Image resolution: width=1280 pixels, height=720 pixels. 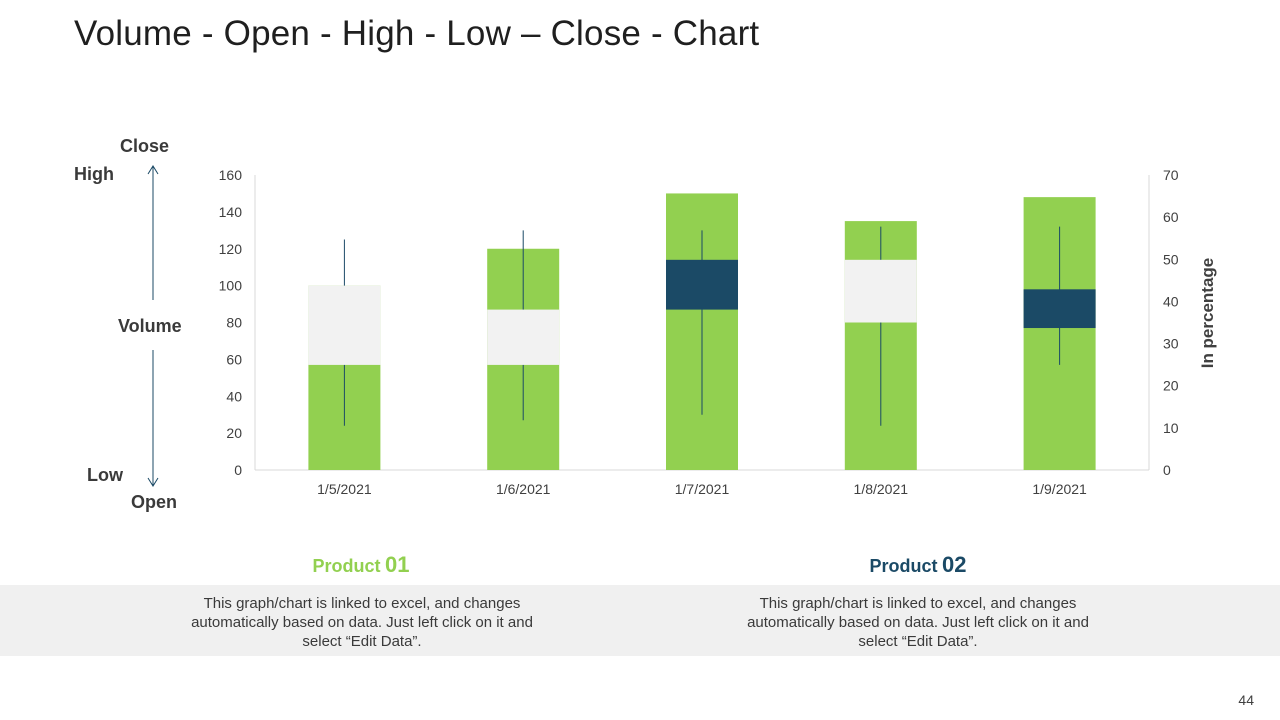 I want to click on product-01-title: Product 01, so click(x=361, y=565).